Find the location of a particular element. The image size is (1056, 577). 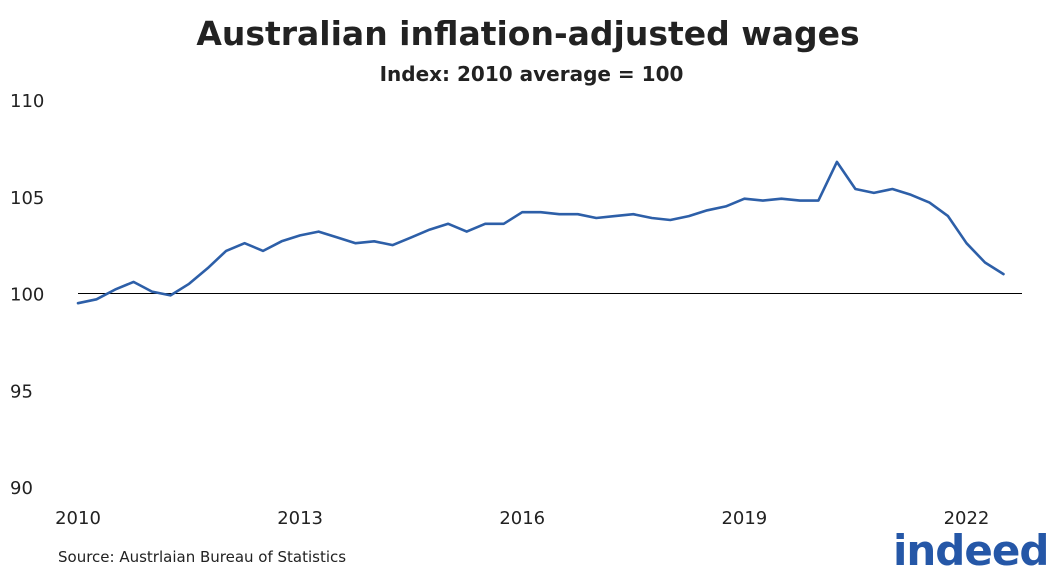

source-note: Source: Austrlaian Bureau of Statistics is located at coordinates (202, 557).